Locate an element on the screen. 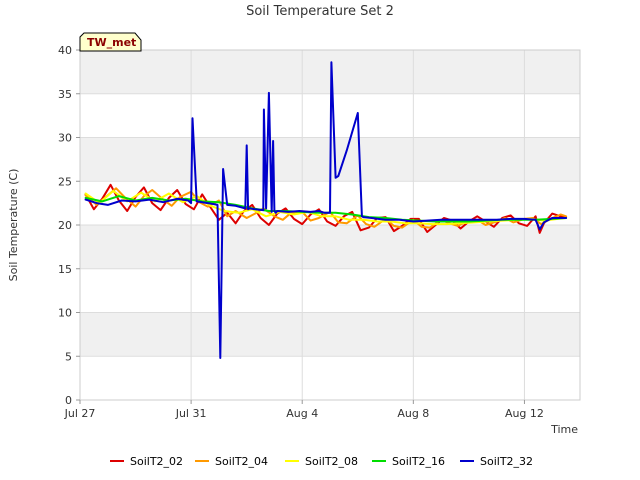 This screenshot has width=640, height=480. site-badge-box is located at coordinates (110, 42).